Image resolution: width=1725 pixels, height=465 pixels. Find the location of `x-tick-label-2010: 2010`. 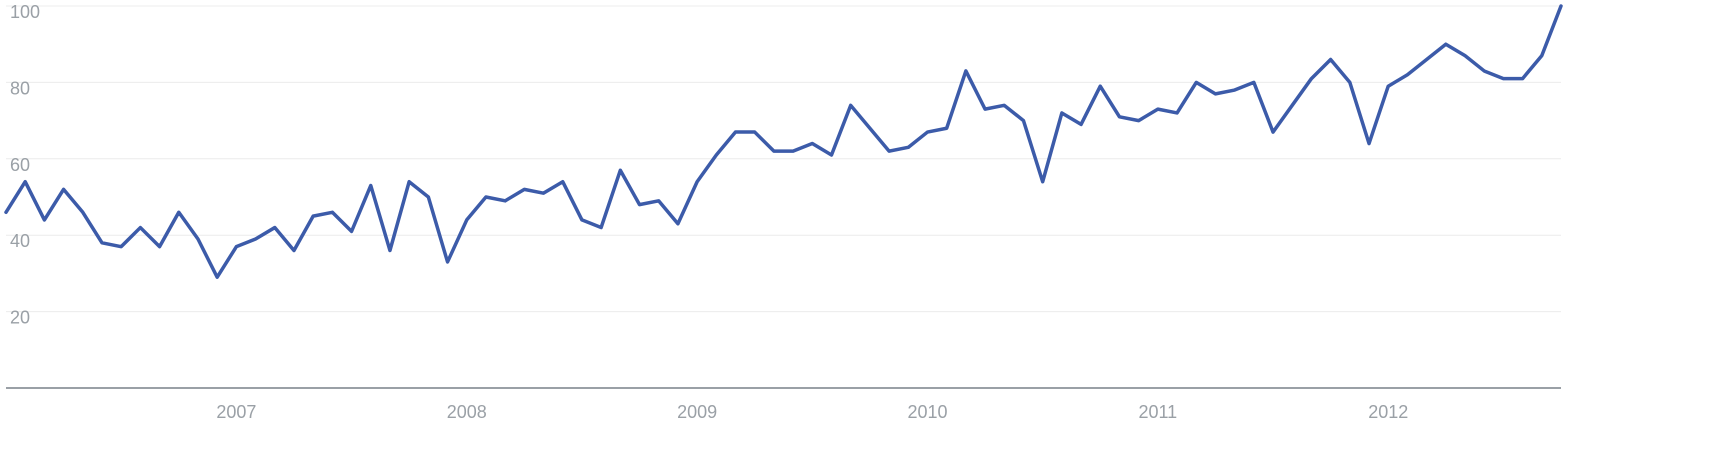

x-tick-label-2010: 2010 is located at coordinates (927, 412).